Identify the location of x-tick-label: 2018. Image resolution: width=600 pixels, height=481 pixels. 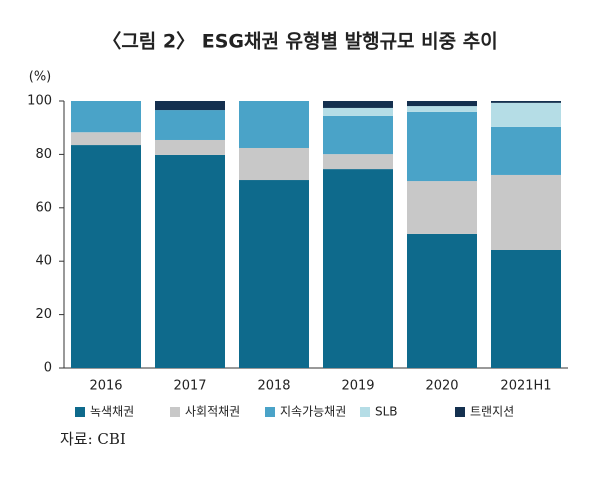
(273, 386).